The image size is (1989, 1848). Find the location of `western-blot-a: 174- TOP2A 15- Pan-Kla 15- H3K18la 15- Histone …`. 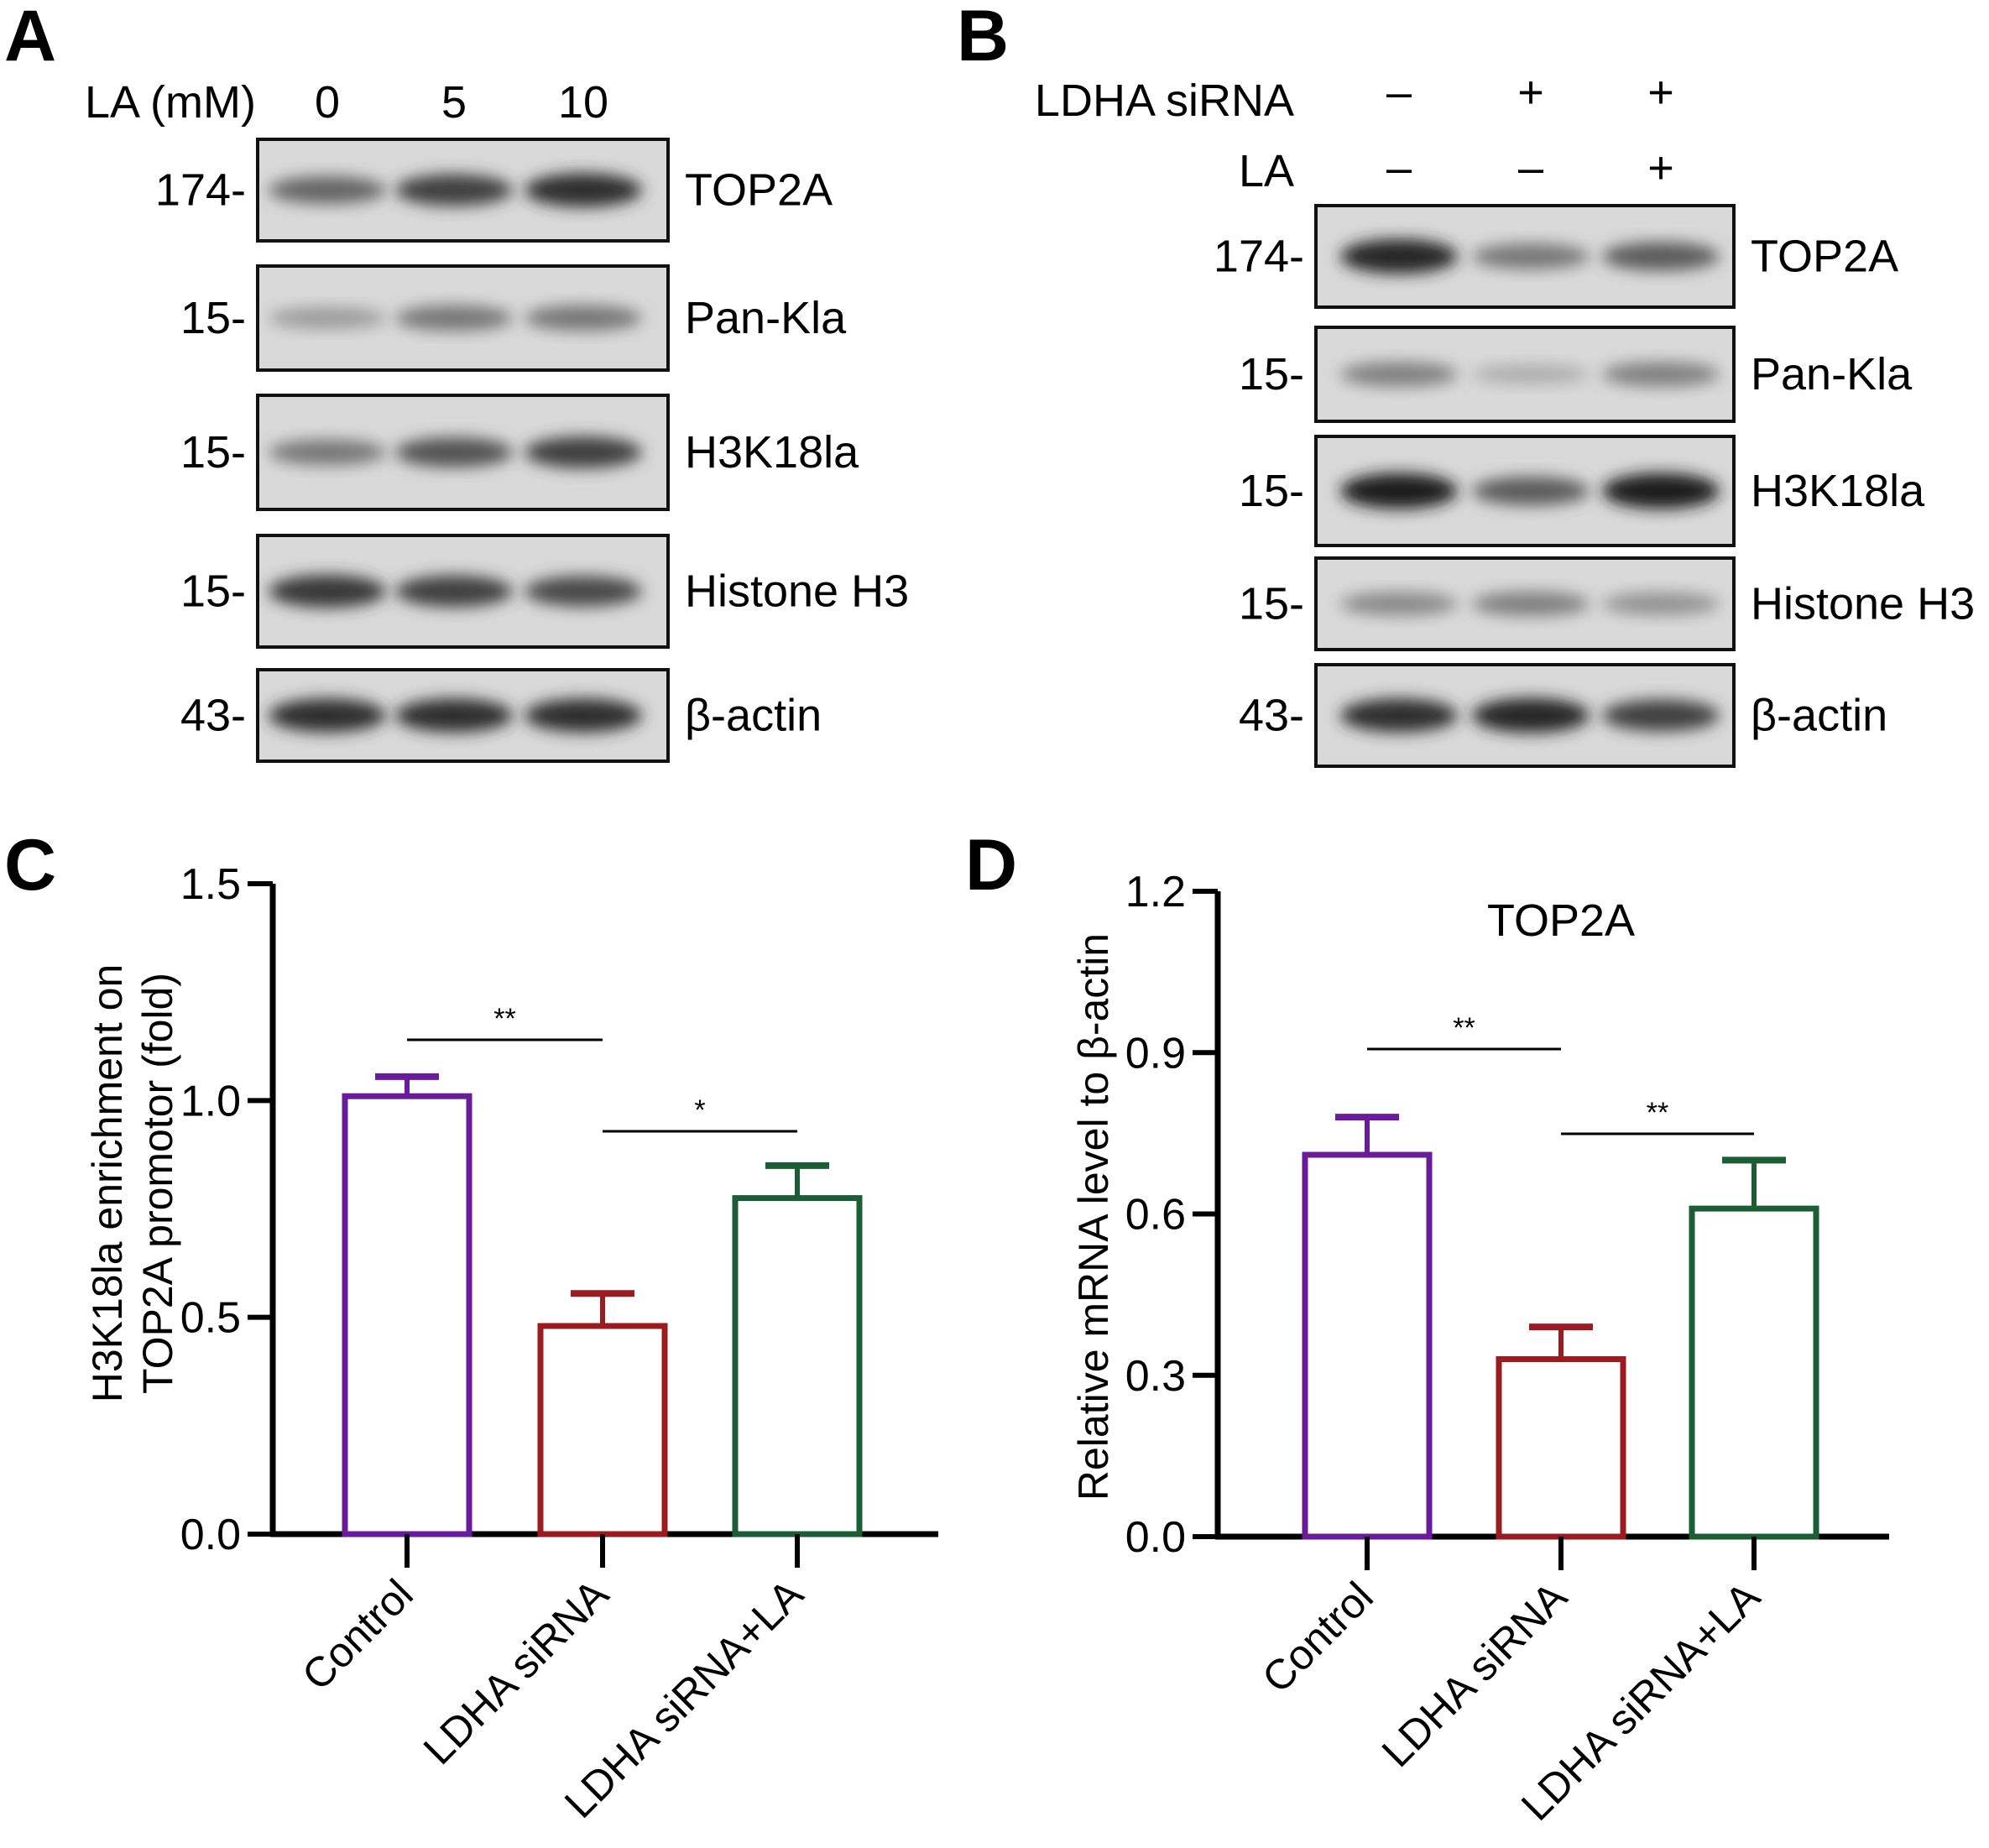

western-blot-a: 174- TOP2A 15- Pan-Kla 15- H3K18la 15- Histone … is located at coordinates (532, 420).